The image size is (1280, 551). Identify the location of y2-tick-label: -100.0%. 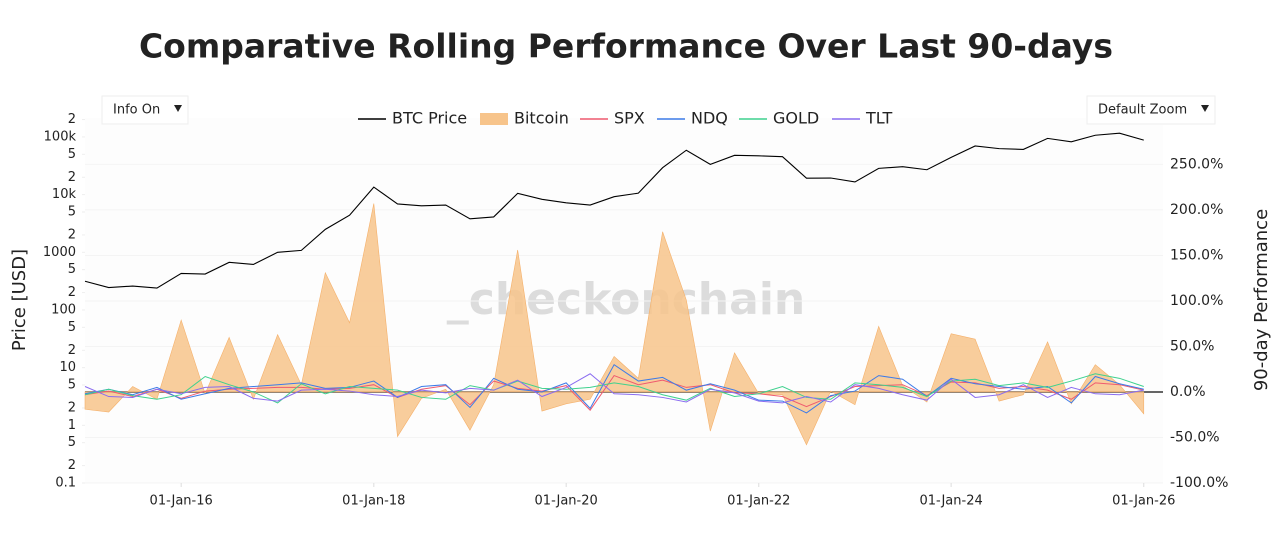
(1199, 483).